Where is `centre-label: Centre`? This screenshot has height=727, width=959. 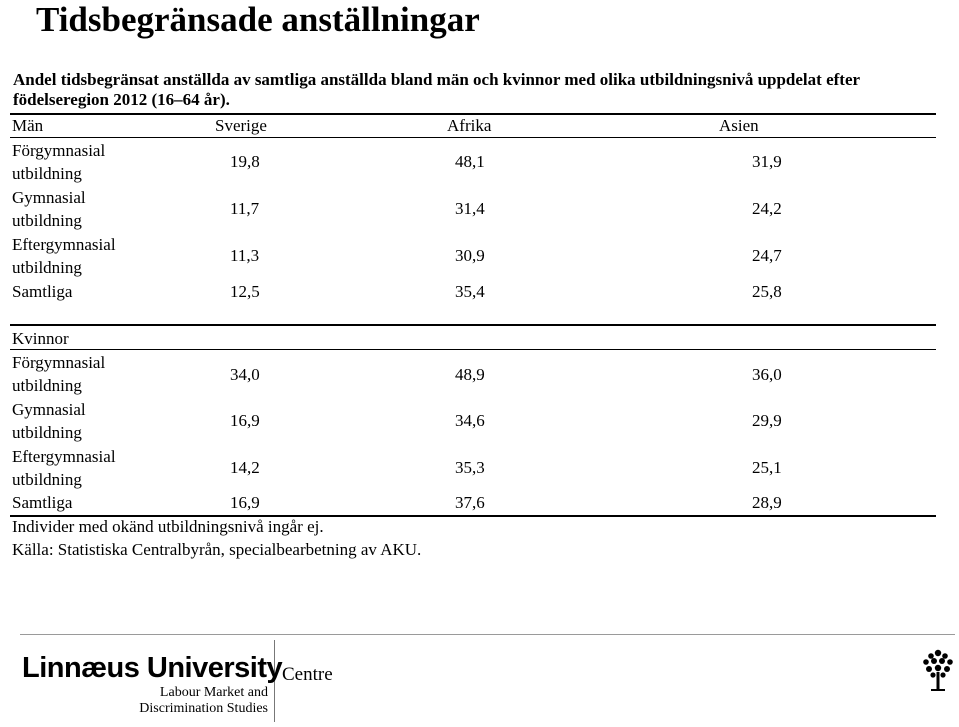
centre-label: Centre is located at coordinates (307, 674).